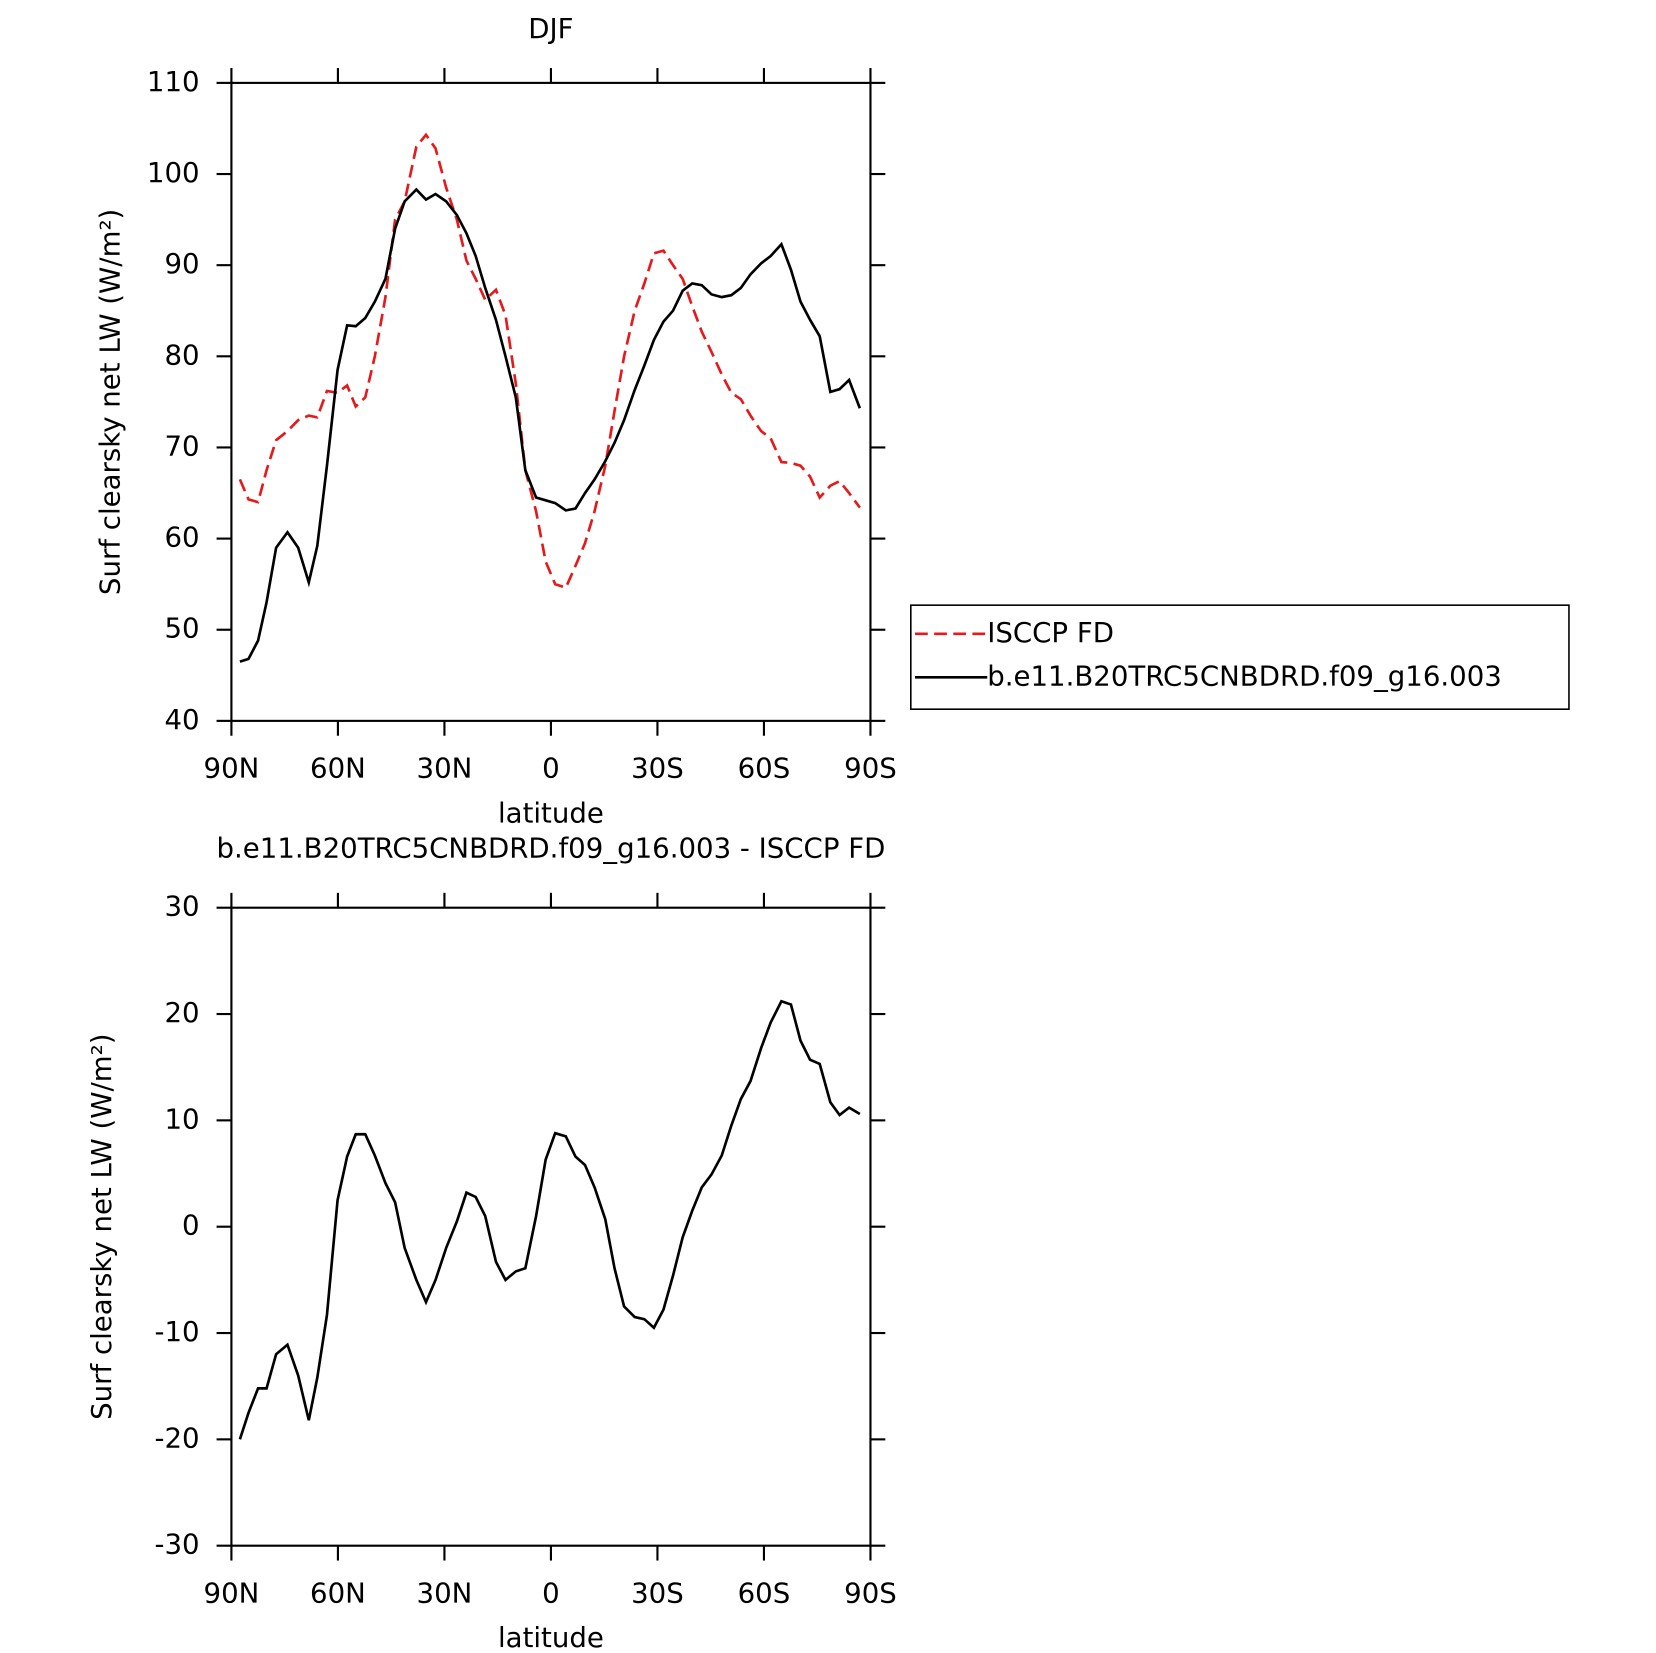 This screenshot has height=1653, width=1656. What do you see at coordinates (181, 628) in the screenshot?
I see `y-tick-label: 50` at bounding box center [181, 628].